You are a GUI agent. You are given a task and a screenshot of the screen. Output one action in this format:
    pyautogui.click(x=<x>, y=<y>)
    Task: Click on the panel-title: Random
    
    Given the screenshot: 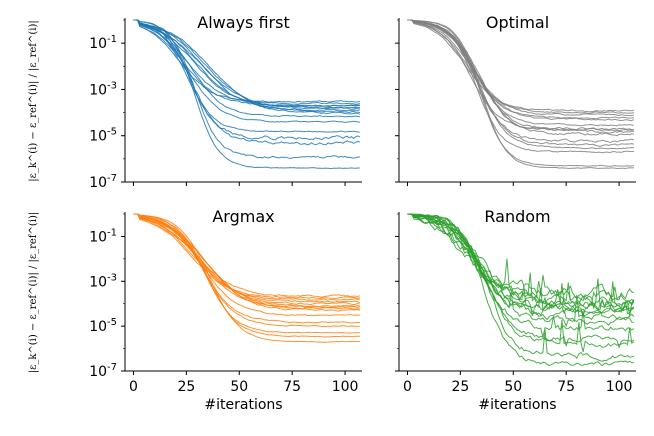 What is the action you would take?
    pyautogui.click(x=517, y=216)
    